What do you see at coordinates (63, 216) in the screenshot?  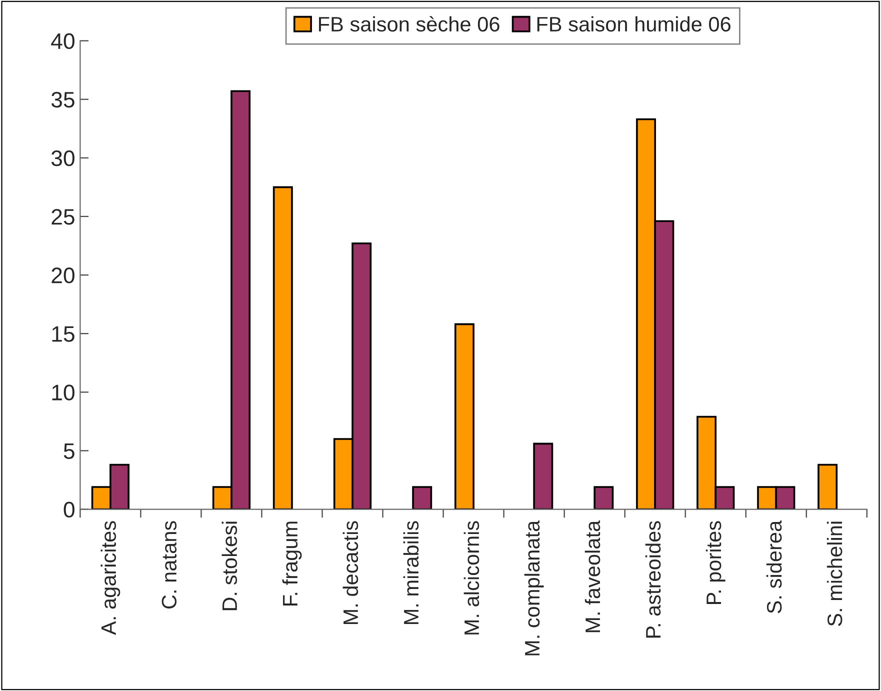 I see `y-tick-label: 25` at bounding box center [63, 216].